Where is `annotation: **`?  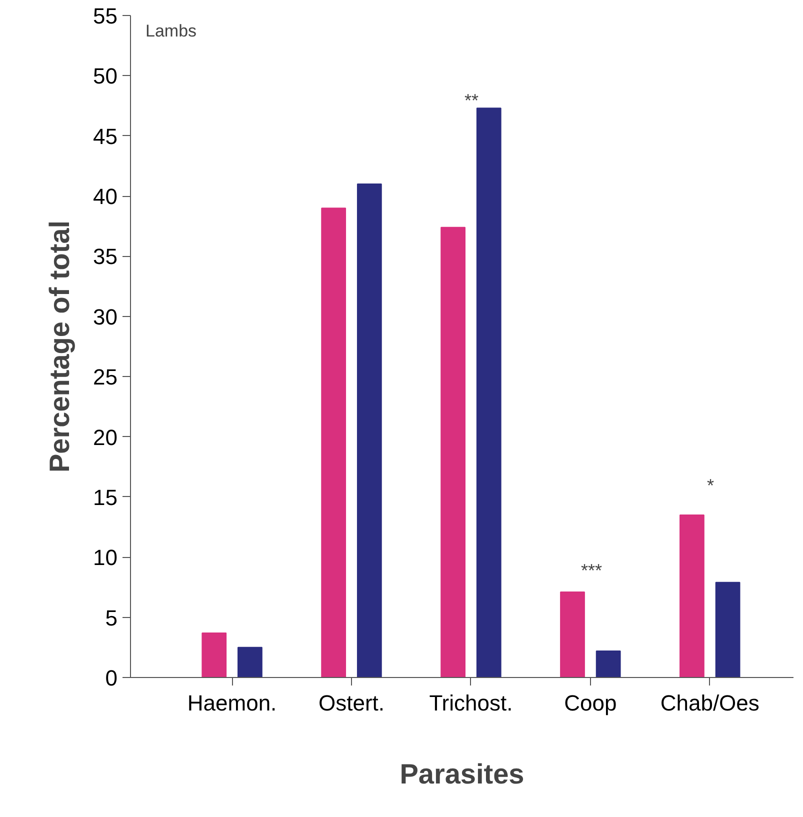
annotation: ** is located at coordinates (471, 100).